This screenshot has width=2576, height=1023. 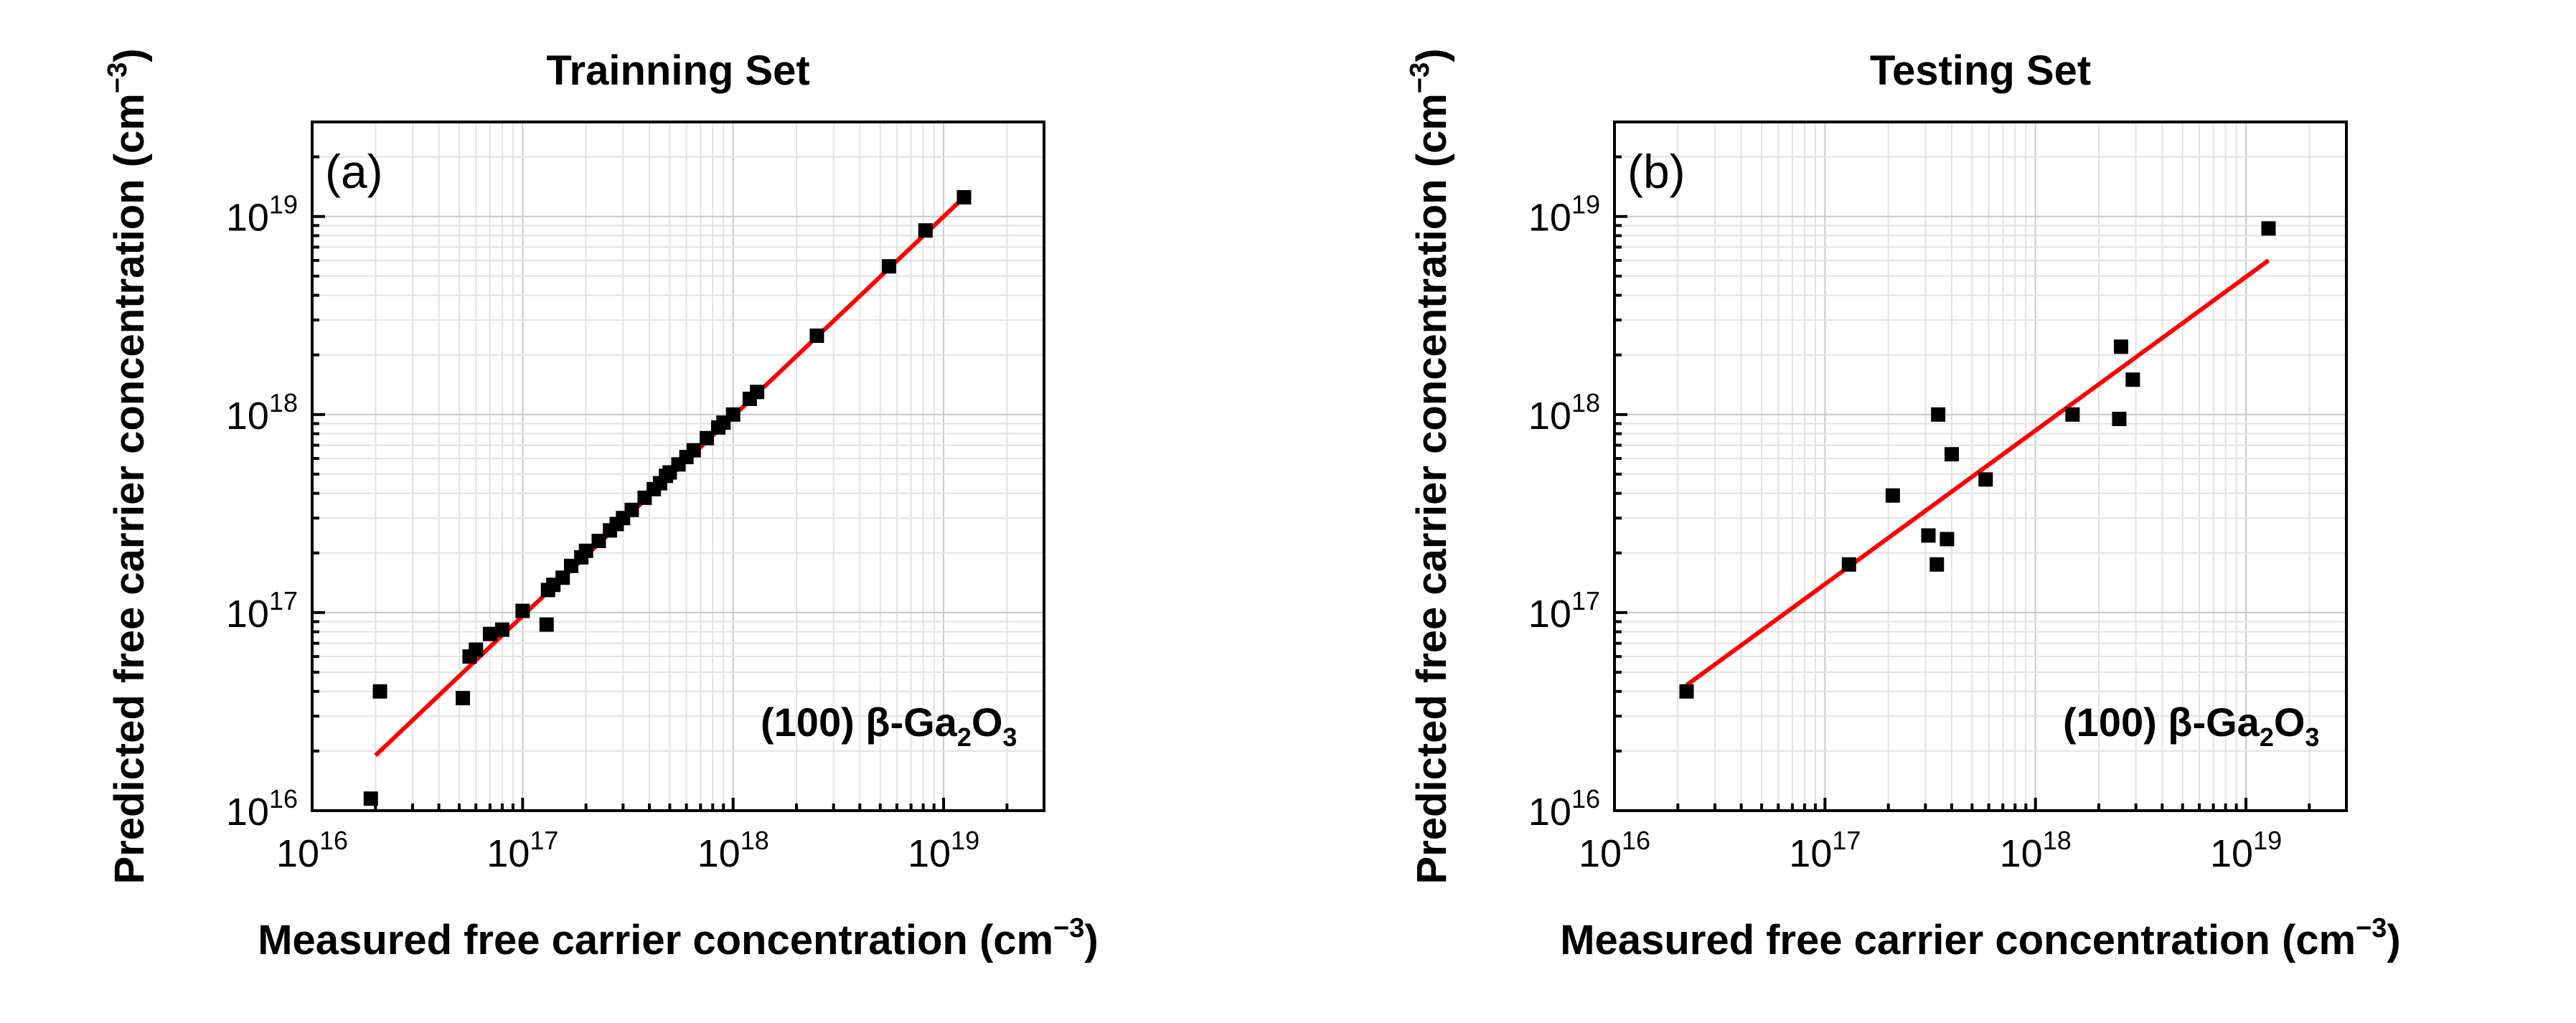 I want to click on y-tick-label-a-1: 1017, so click(x=262, y=611).